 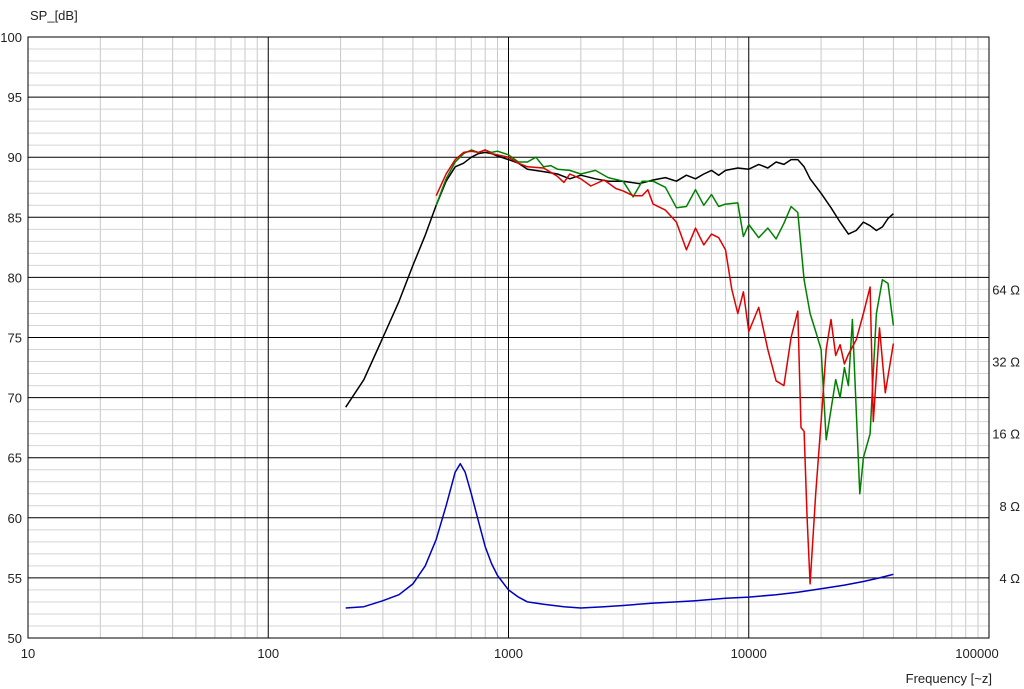 What do you see at coordinates (619, 535) in the screenshot?
I see `impedance-curve` at bounding box center [619, 535].